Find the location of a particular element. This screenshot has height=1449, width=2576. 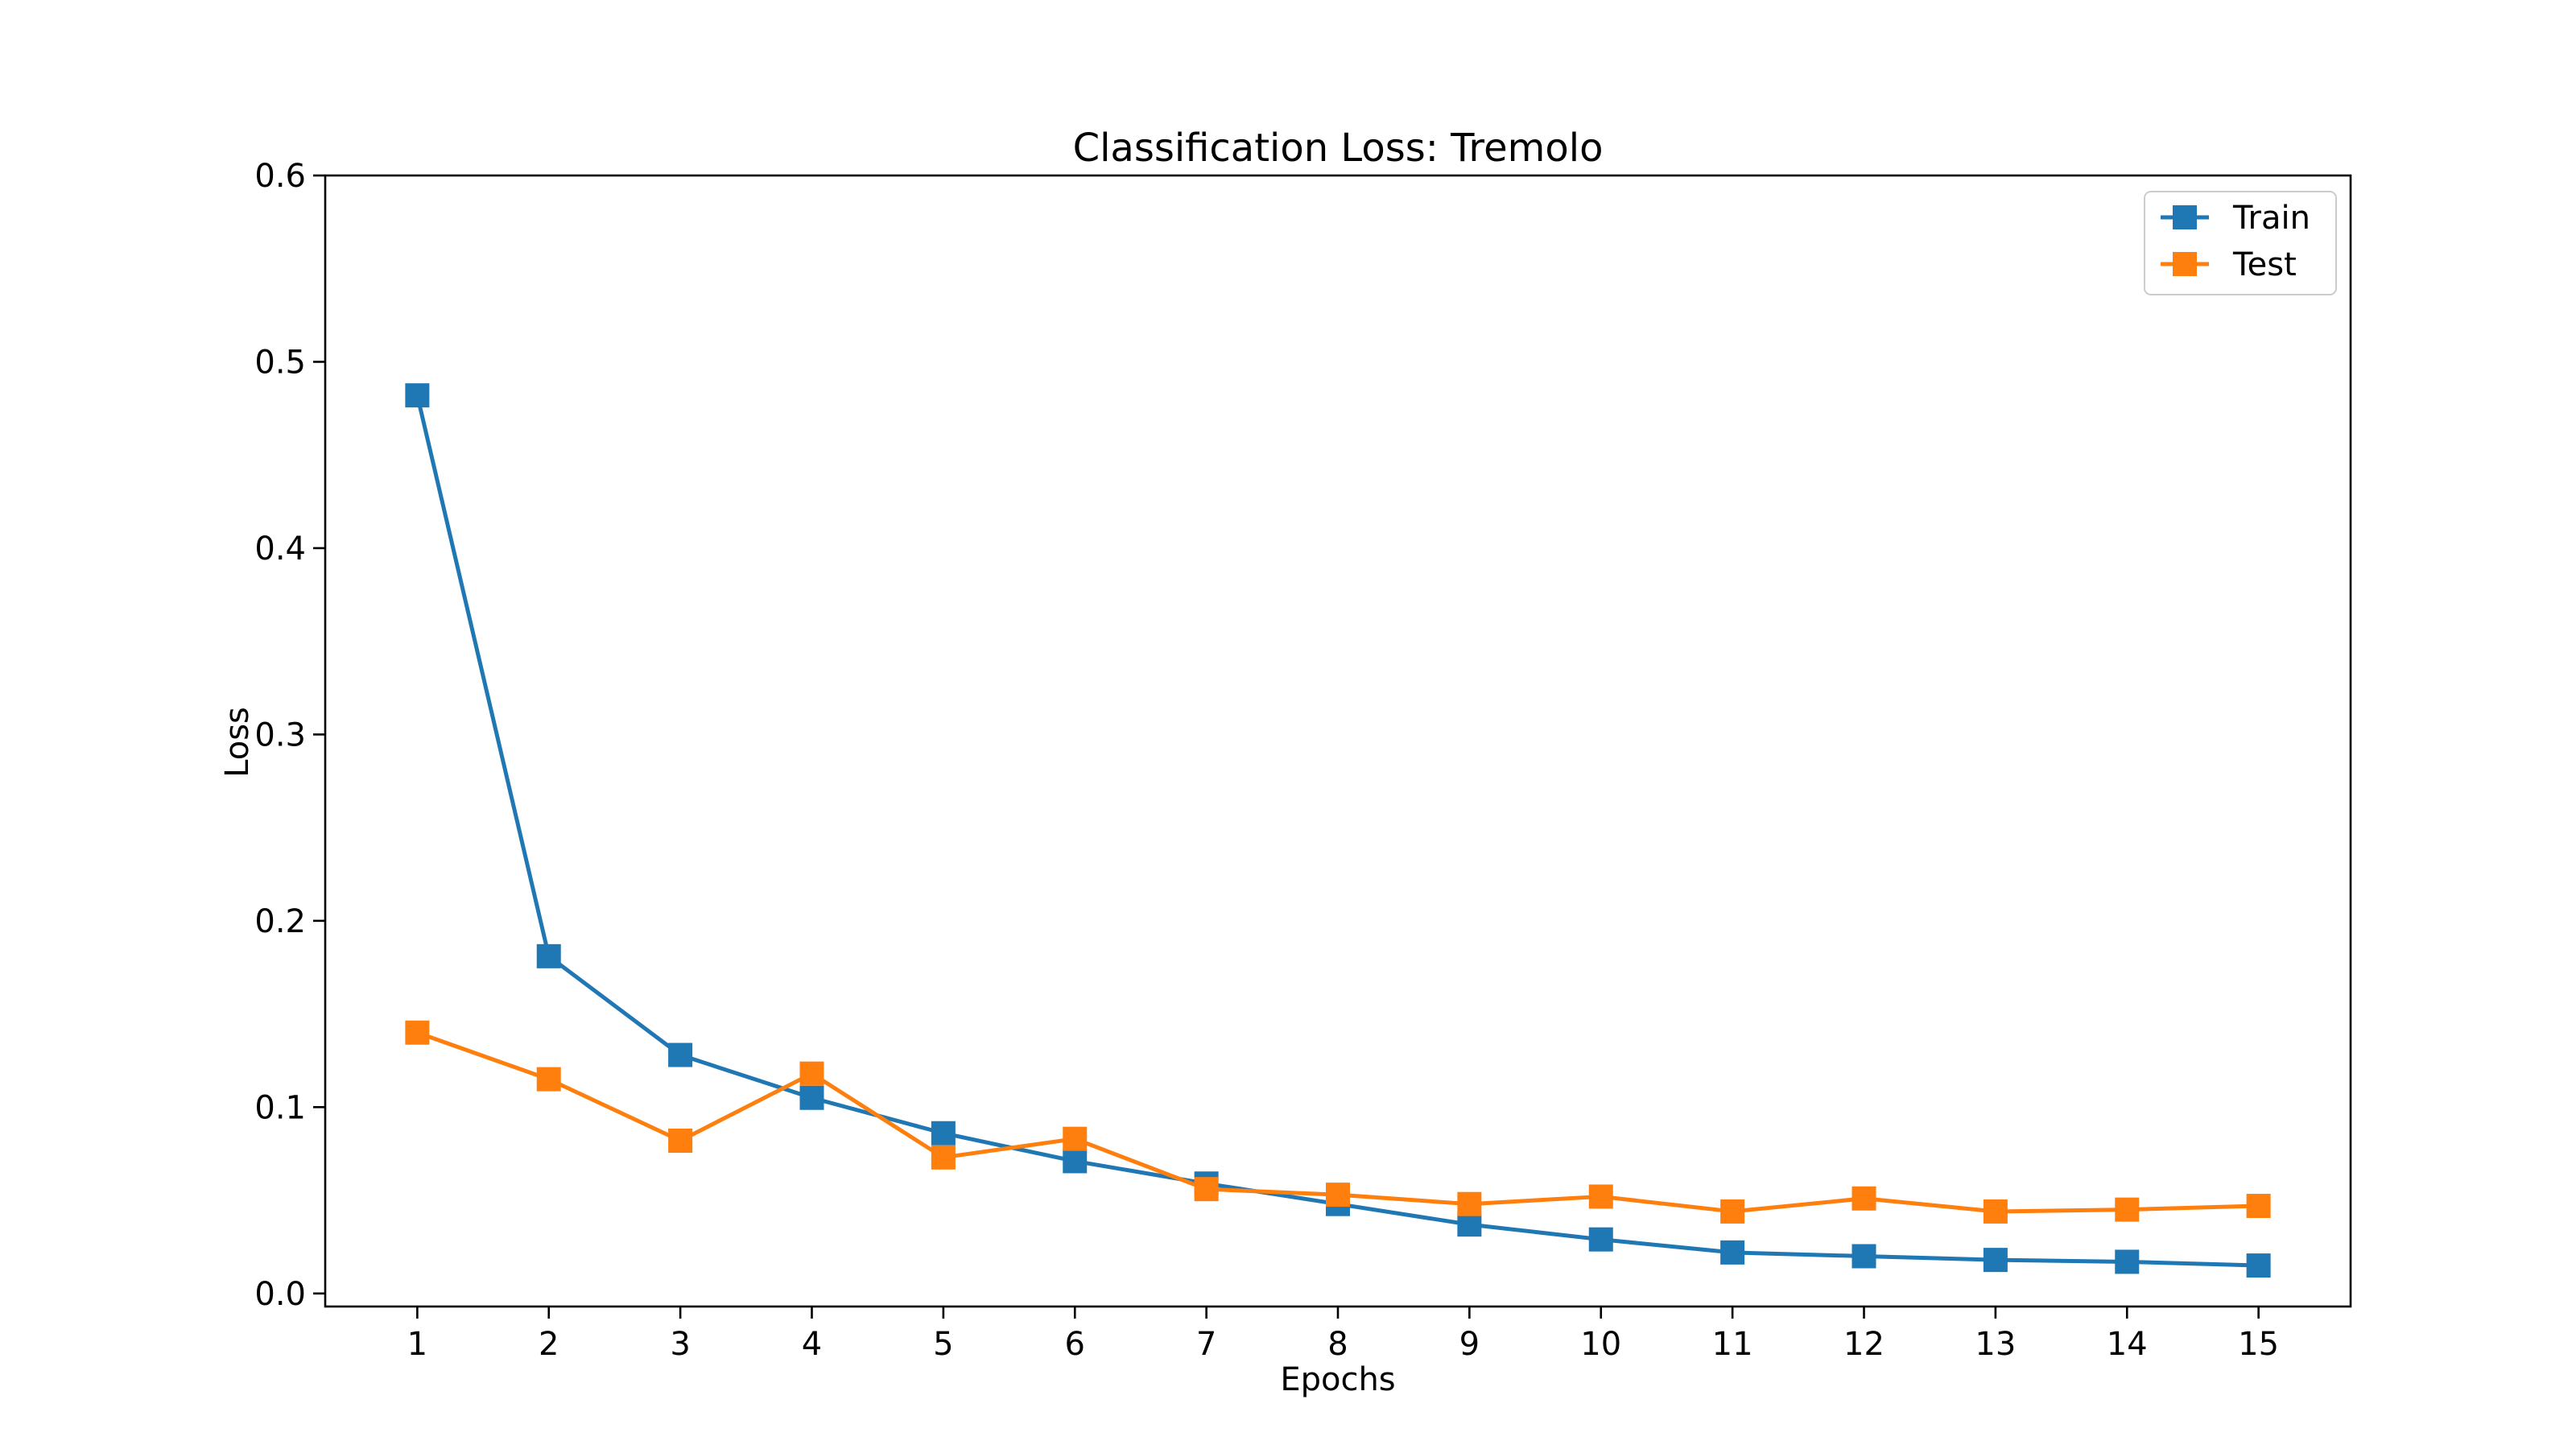

x-tick-label: 7 is located at coordinates (1206, 1344).